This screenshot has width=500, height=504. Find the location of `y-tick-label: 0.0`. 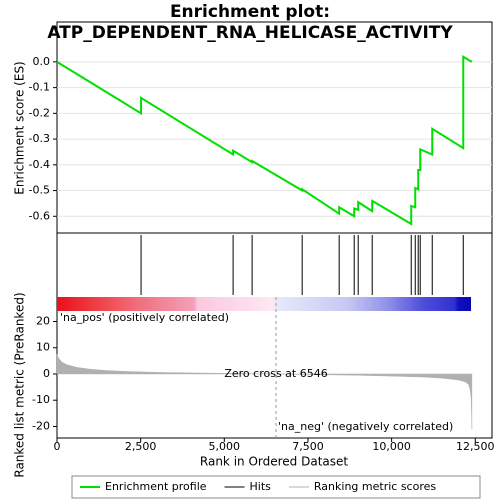

y-tick-label: 0.0 is located at coordinates (42, 61).